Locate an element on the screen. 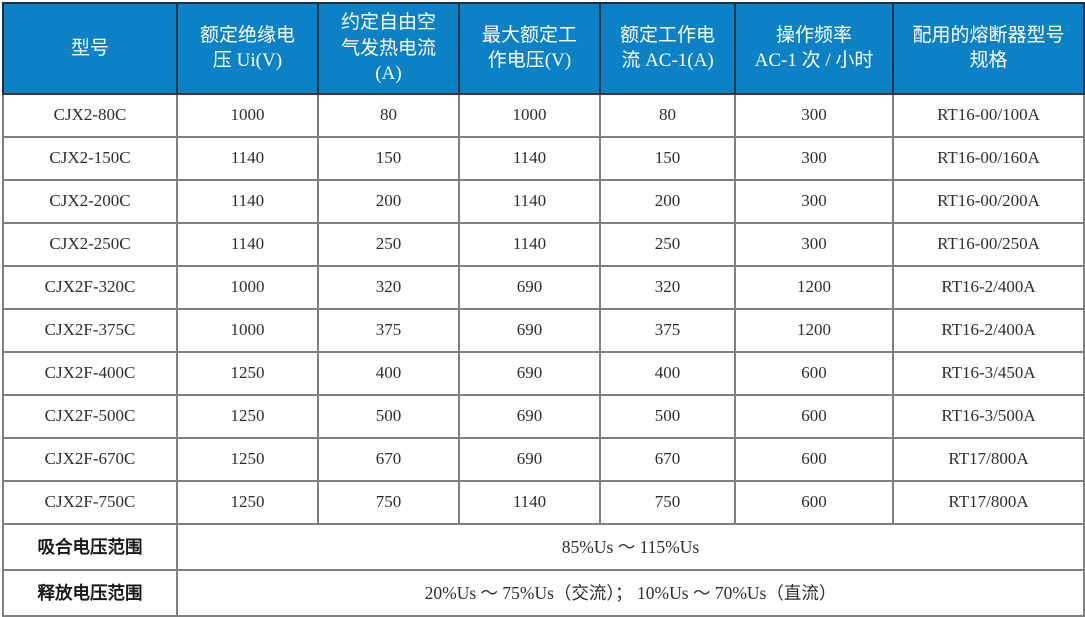  footer-row-pickup-voltage: 吸合电压范围 85%Us ～ 115%Us is located at coordinates (543, 546).